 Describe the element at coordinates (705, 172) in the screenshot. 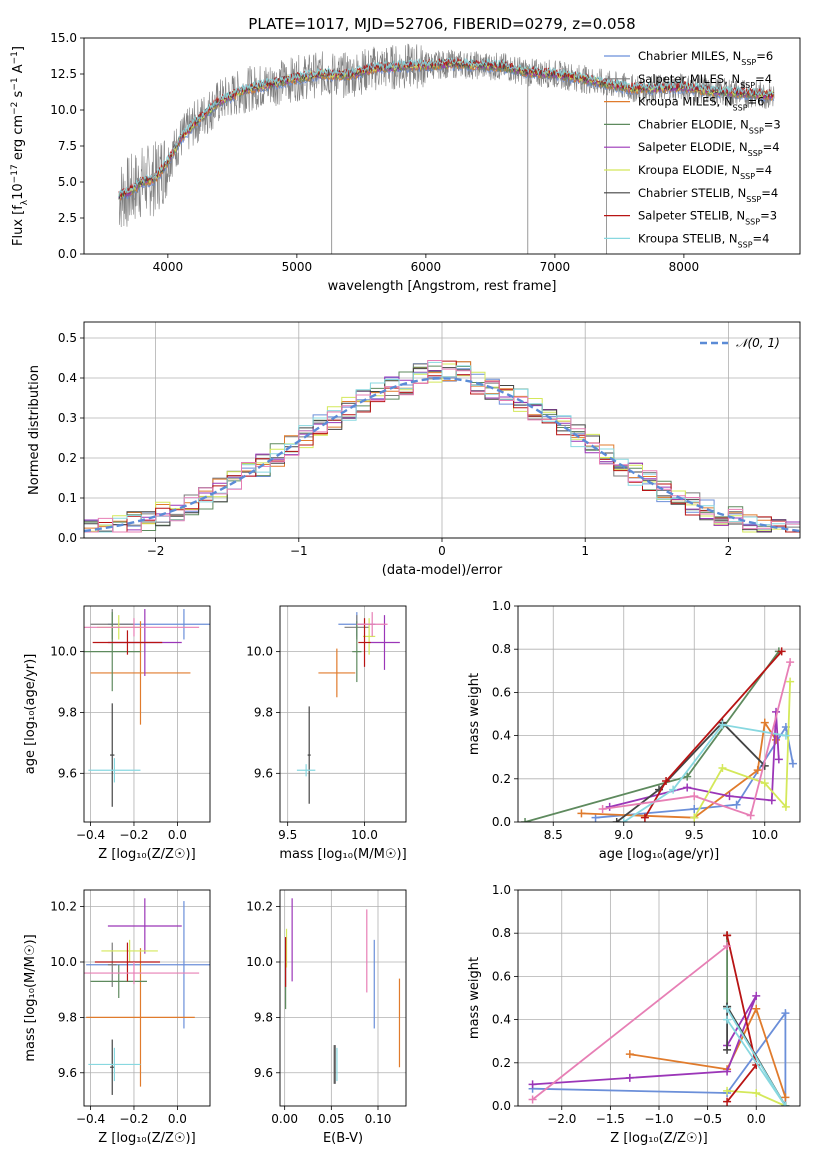

I see `legend-entry-label: Kroupa ELODIE, NSSP=4` at that location.